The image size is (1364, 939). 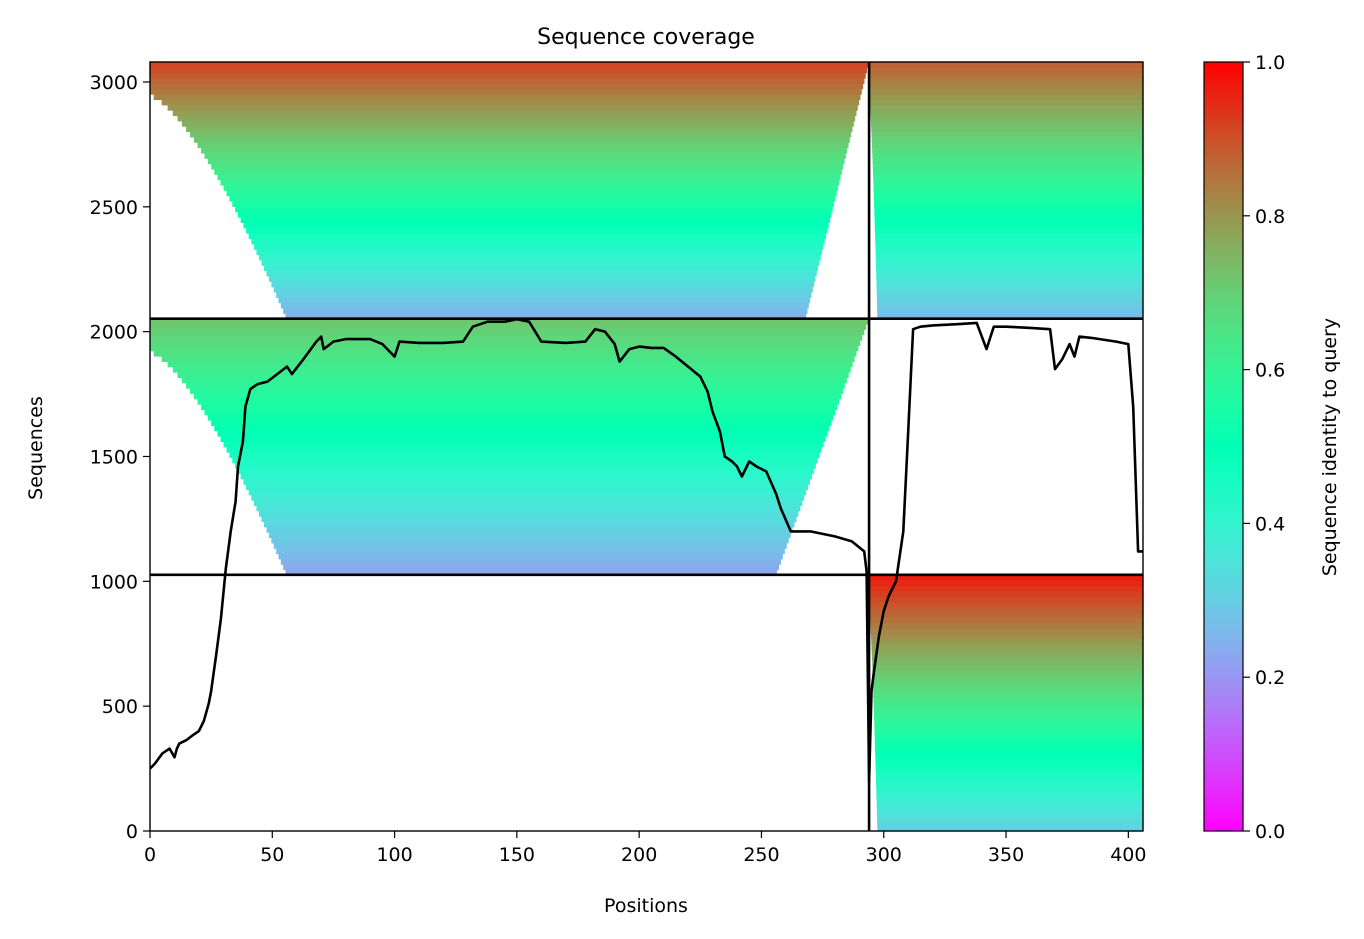 I want to click on x-tick-label: 200, so click(x=639, y=855).